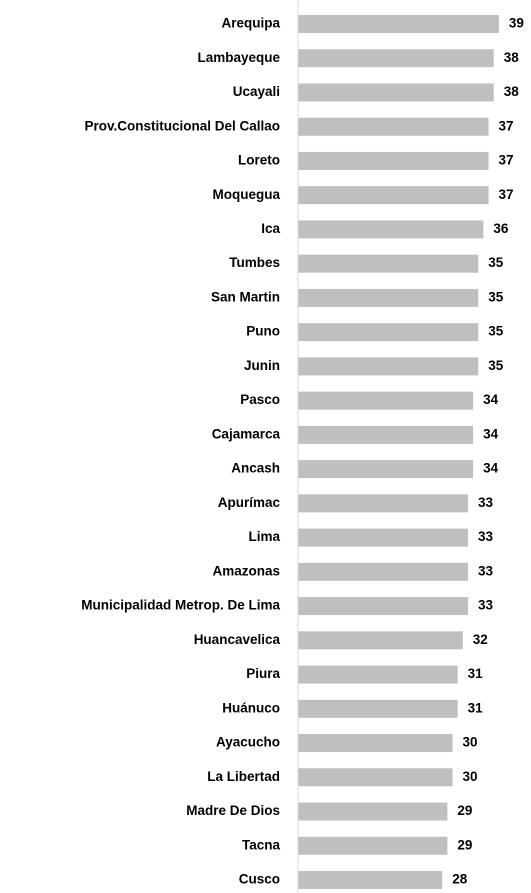 The height and width of the screenshot is (893, 531). Describe the element at coordinates (261, 844) in the screenshot. I see `category-label: Tacna` at that location.